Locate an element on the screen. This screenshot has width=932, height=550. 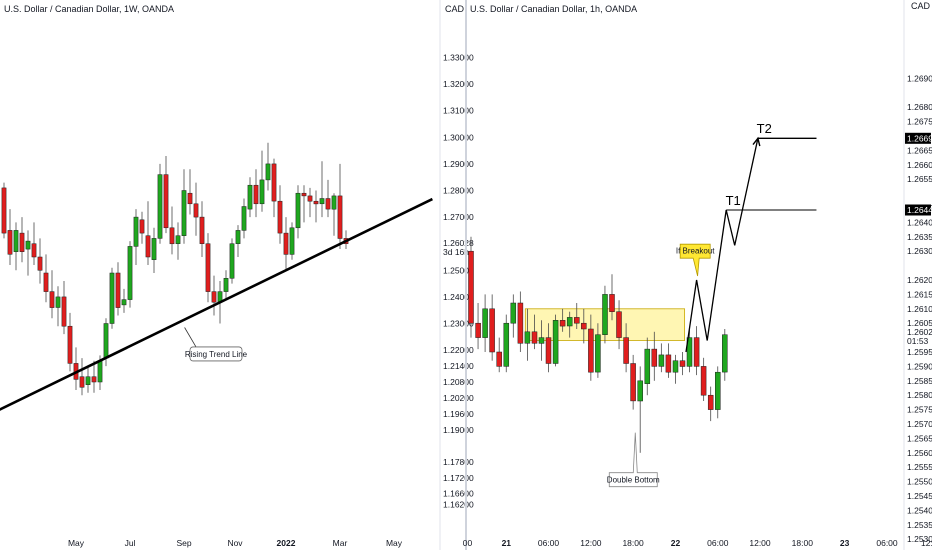
double-bottom-label: Double Bottom is located at coordinates (633, 480).